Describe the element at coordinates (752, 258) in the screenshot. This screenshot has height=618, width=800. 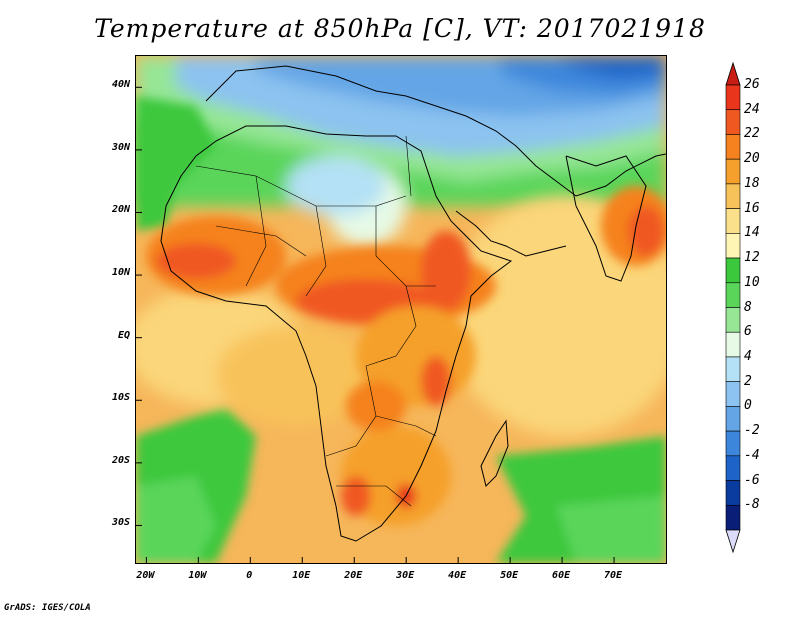
I see `colorbar-label: 12` at that location.